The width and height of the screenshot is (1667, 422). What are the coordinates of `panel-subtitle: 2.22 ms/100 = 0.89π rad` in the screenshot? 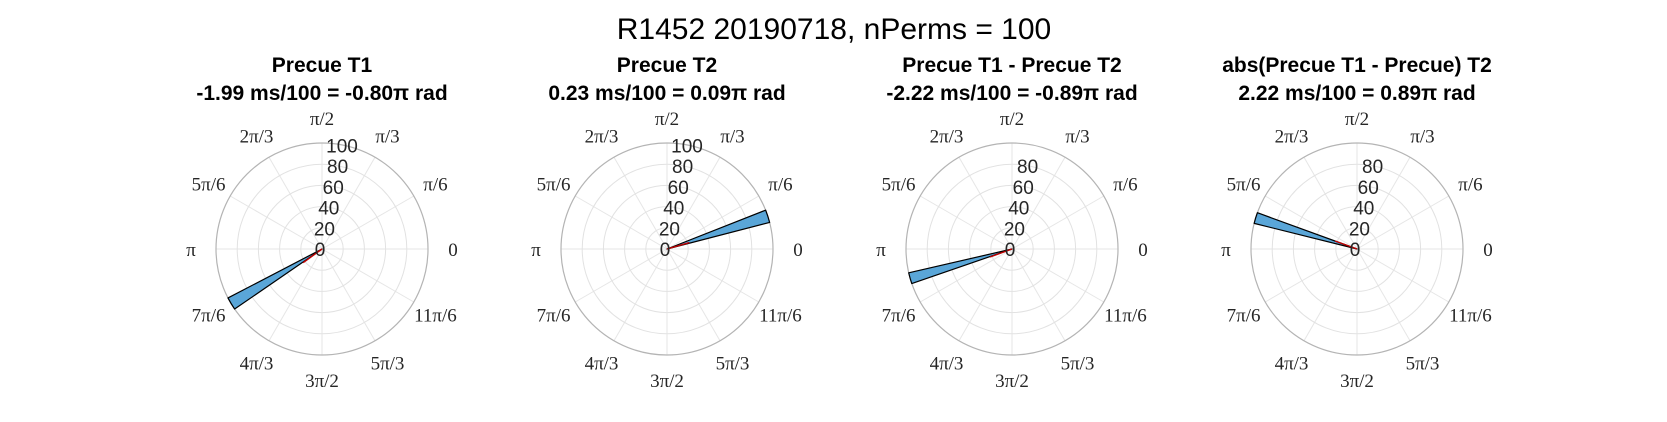 It's located at (1356, 93).